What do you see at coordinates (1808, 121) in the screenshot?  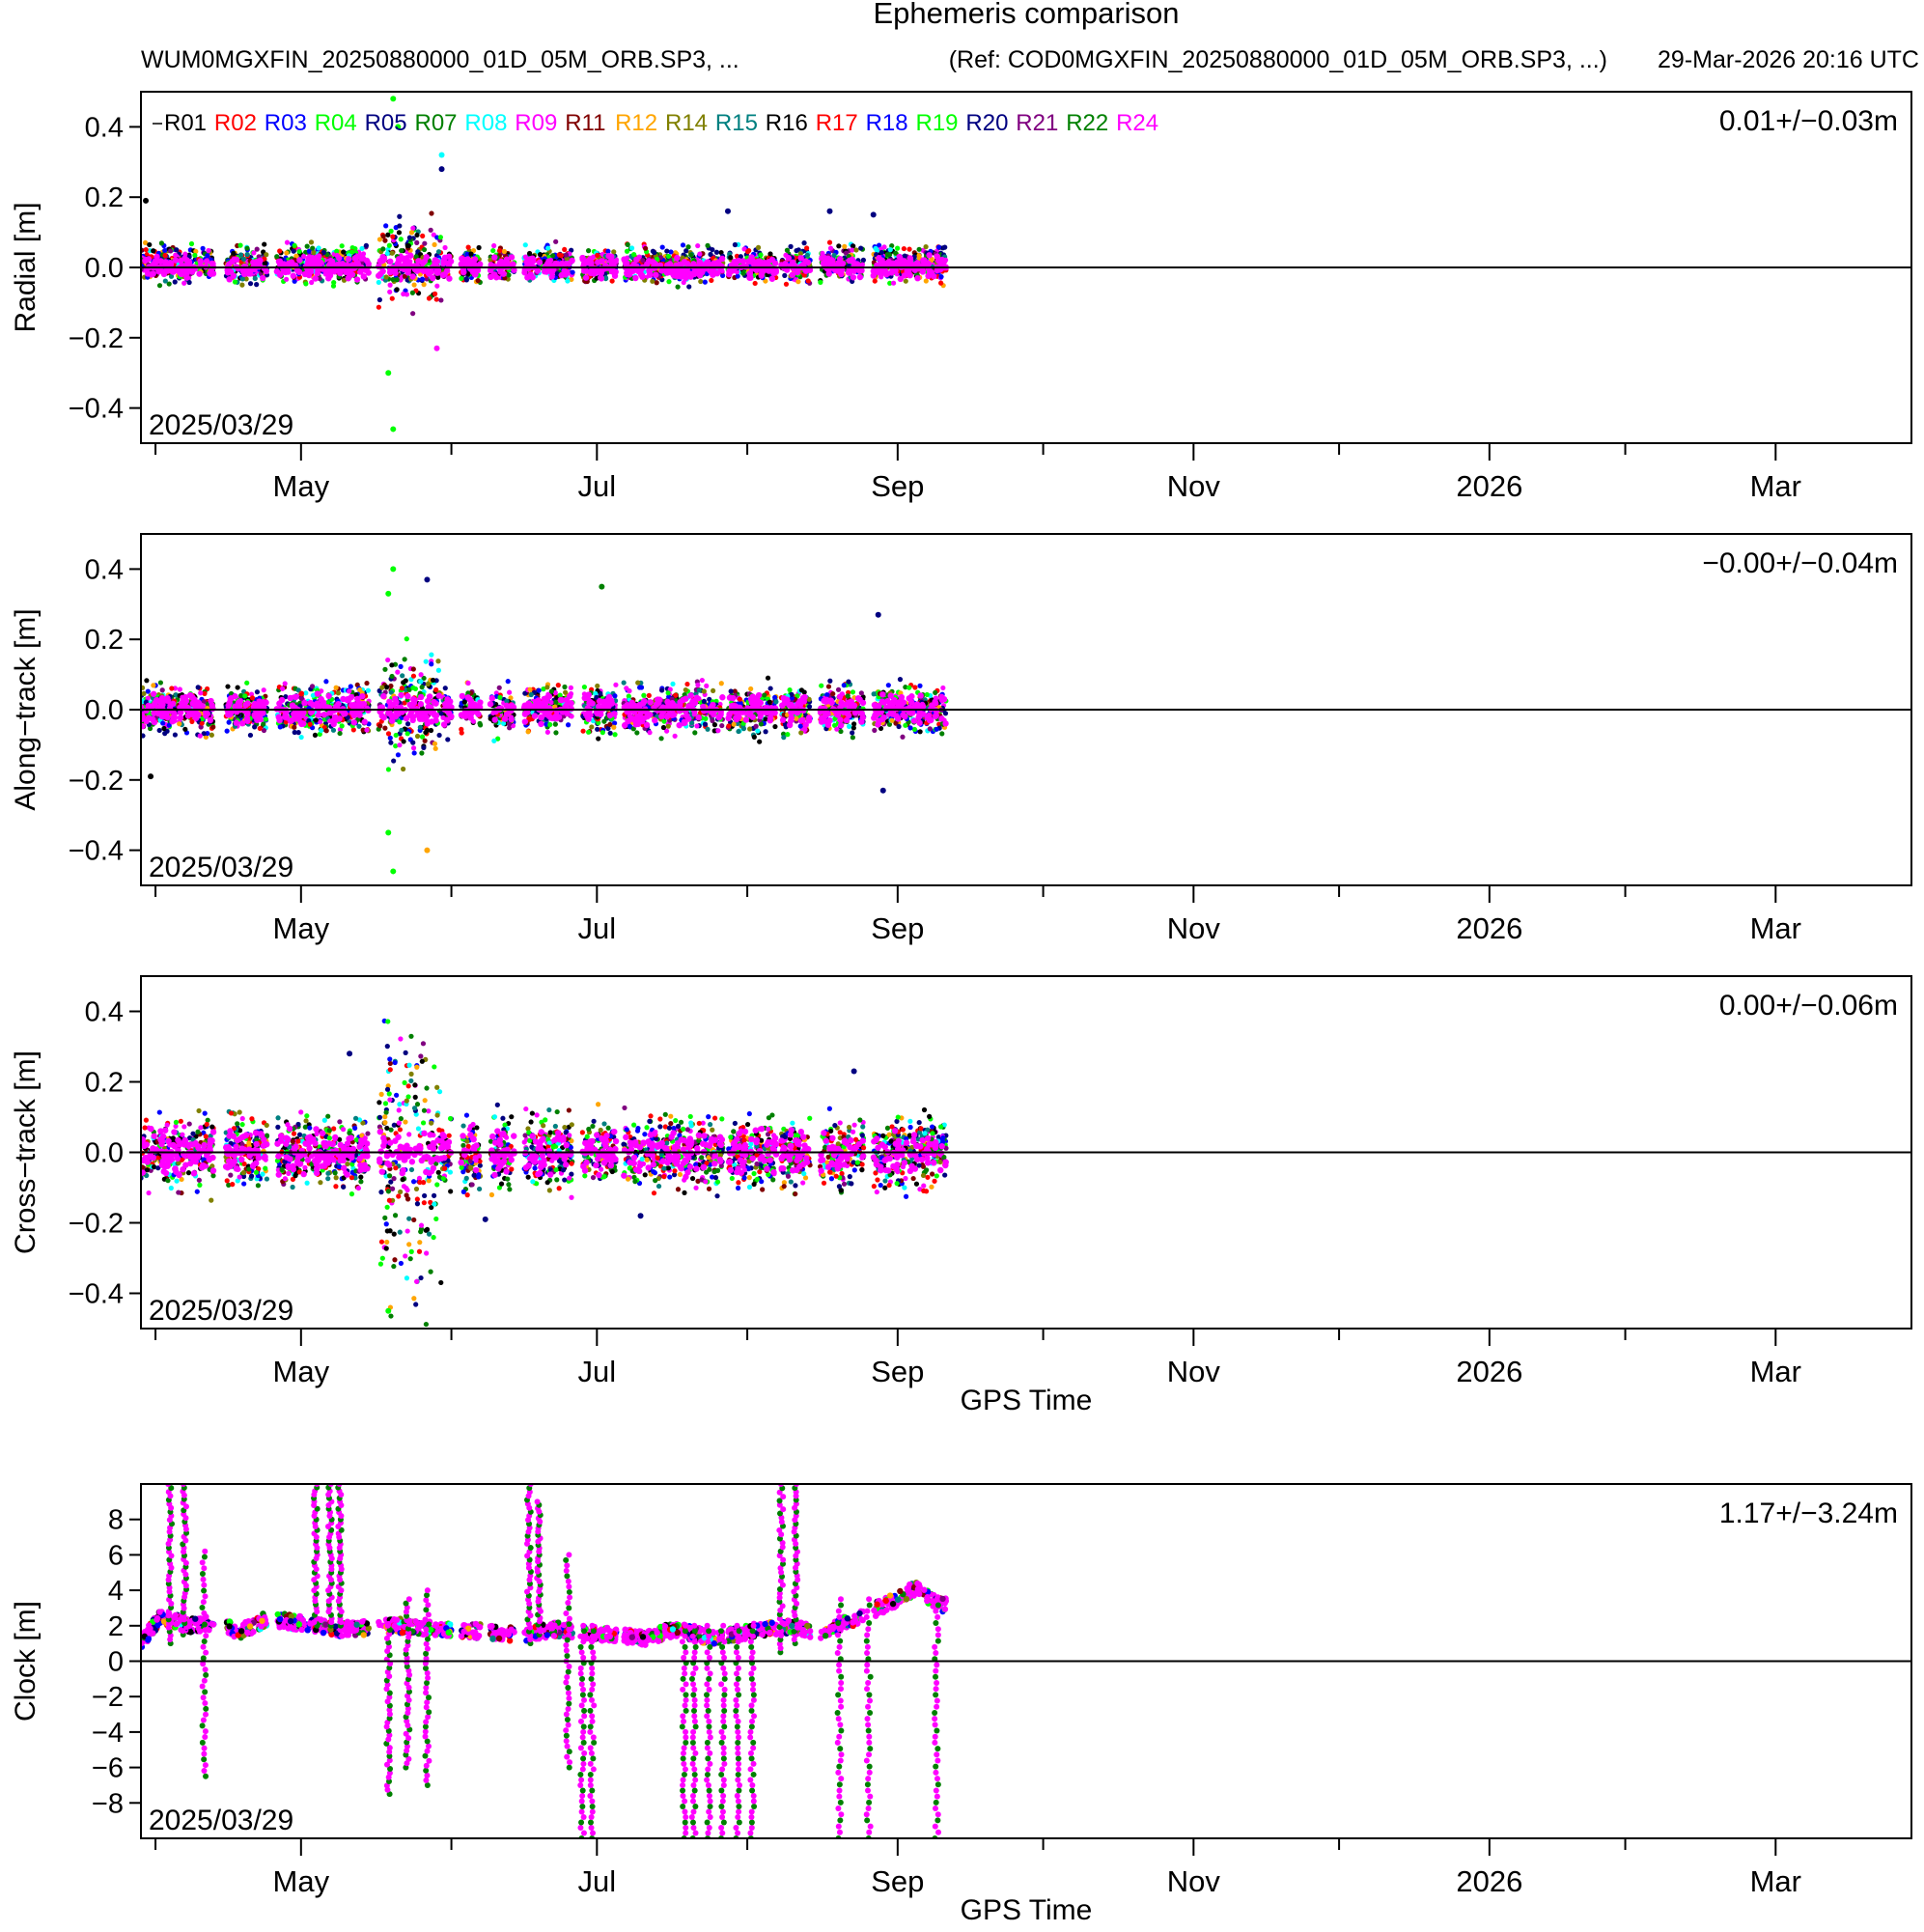 I see `statistics-label: 0.01+/−0.03m` at bounding box center [1808, 121].